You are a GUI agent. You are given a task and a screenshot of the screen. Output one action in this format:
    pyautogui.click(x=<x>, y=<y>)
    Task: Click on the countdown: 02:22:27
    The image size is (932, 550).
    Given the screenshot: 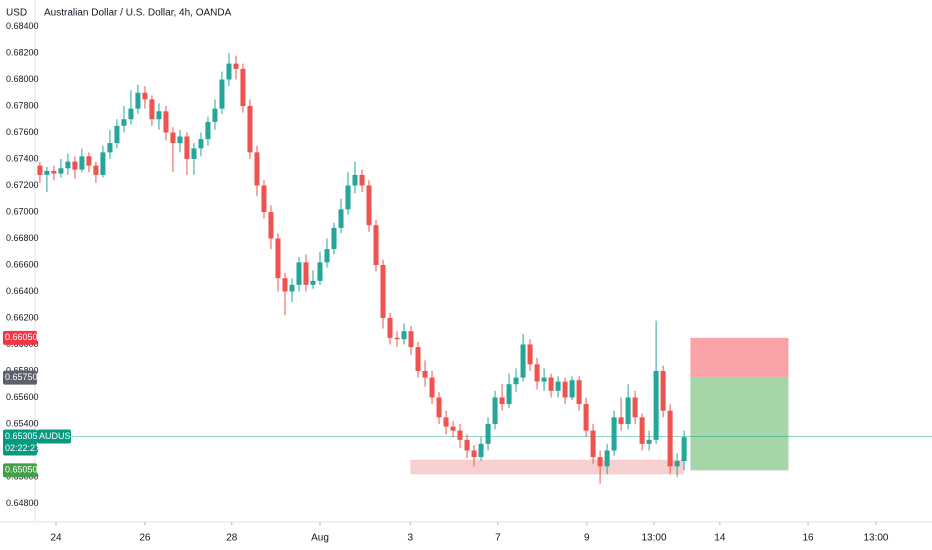 What is the action you would take?
    pyautogui.click(x=22, y=448)
    